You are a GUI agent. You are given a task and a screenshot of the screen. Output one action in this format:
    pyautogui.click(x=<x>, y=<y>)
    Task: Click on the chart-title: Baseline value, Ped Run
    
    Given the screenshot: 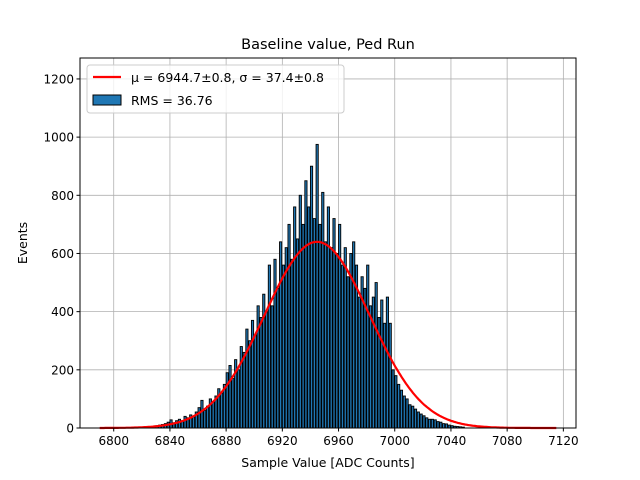 What is the action you would take?
    pyautogui.click(x=328, y=45)
    